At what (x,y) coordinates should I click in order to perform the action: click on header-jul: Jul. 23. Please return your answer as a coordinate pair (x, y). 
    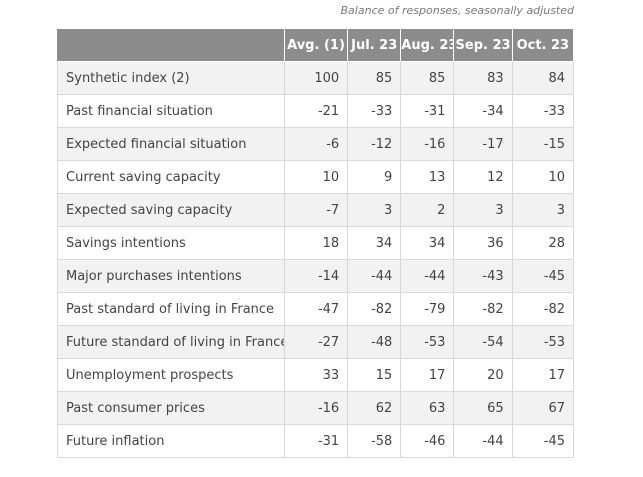
    Looking at the image, I should click on (374, 45).